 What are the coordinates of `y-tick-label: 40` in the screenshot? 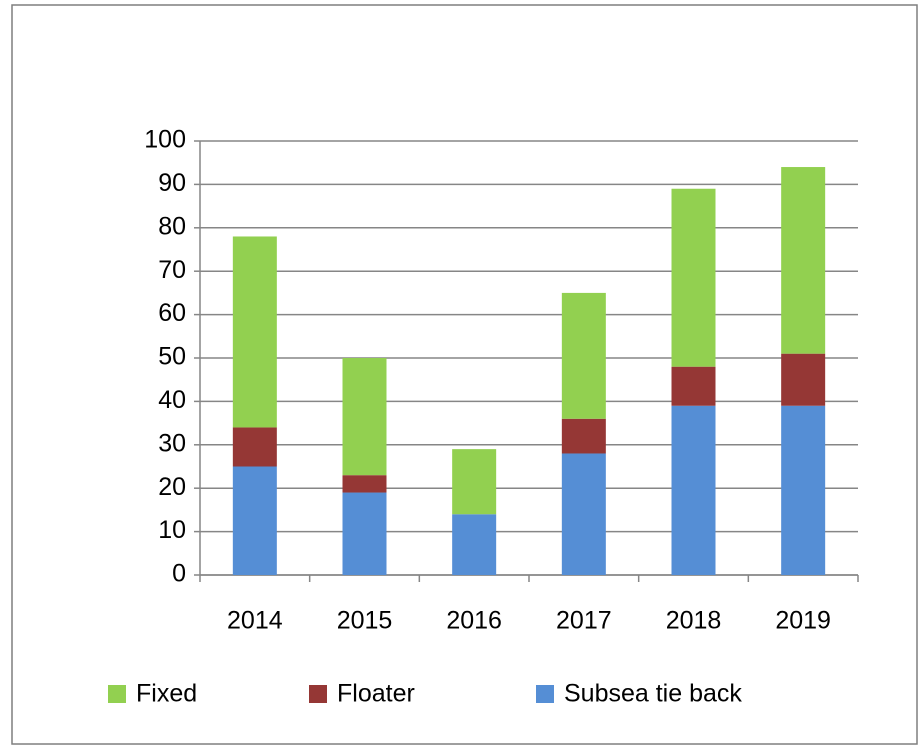 It's located at (172, 400).